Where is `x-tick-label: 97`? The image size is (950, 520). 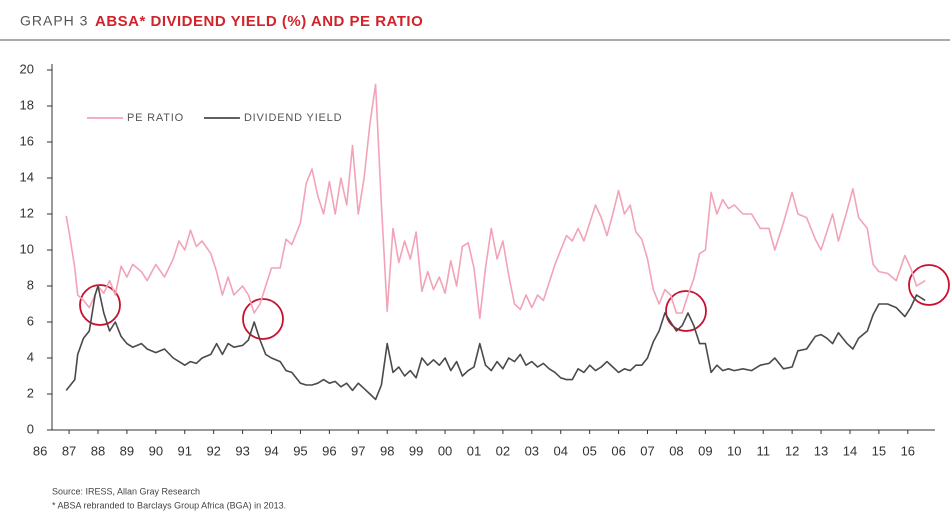 x-tick-label: 97 is located at coordinates (358, 450).